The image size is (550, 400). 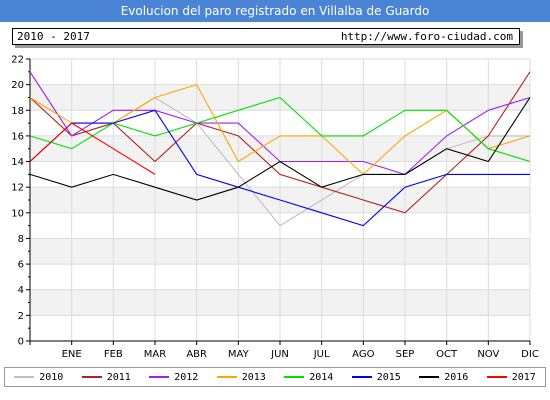 What do you see at coordinates (53, 36) in the screenshot?
I see `period-label: 2010 - 2017` at bounding box center [53, 36].